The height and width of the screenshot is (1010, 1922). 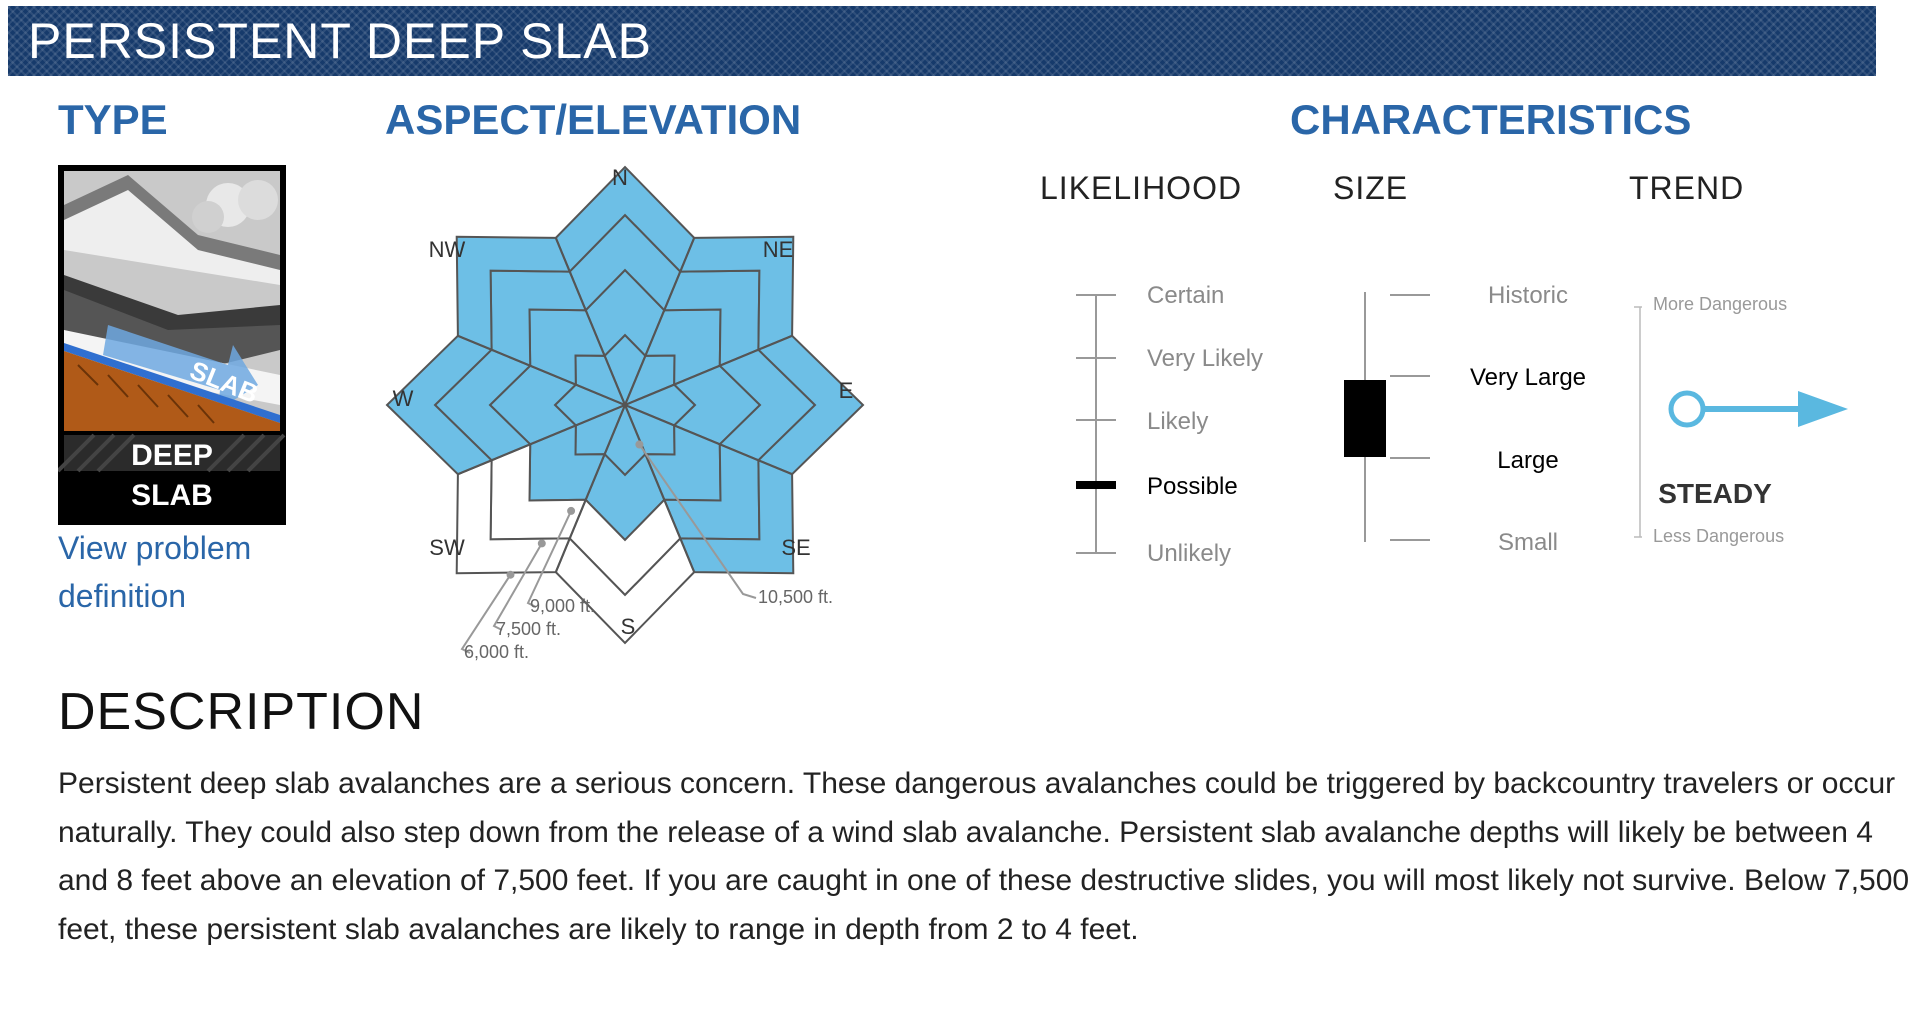 What do you see at coordinates (1718, 536) in the screenshot?
I see `trend-less-dangerous: Less Dangerous` at bounding box center [1718, 536].